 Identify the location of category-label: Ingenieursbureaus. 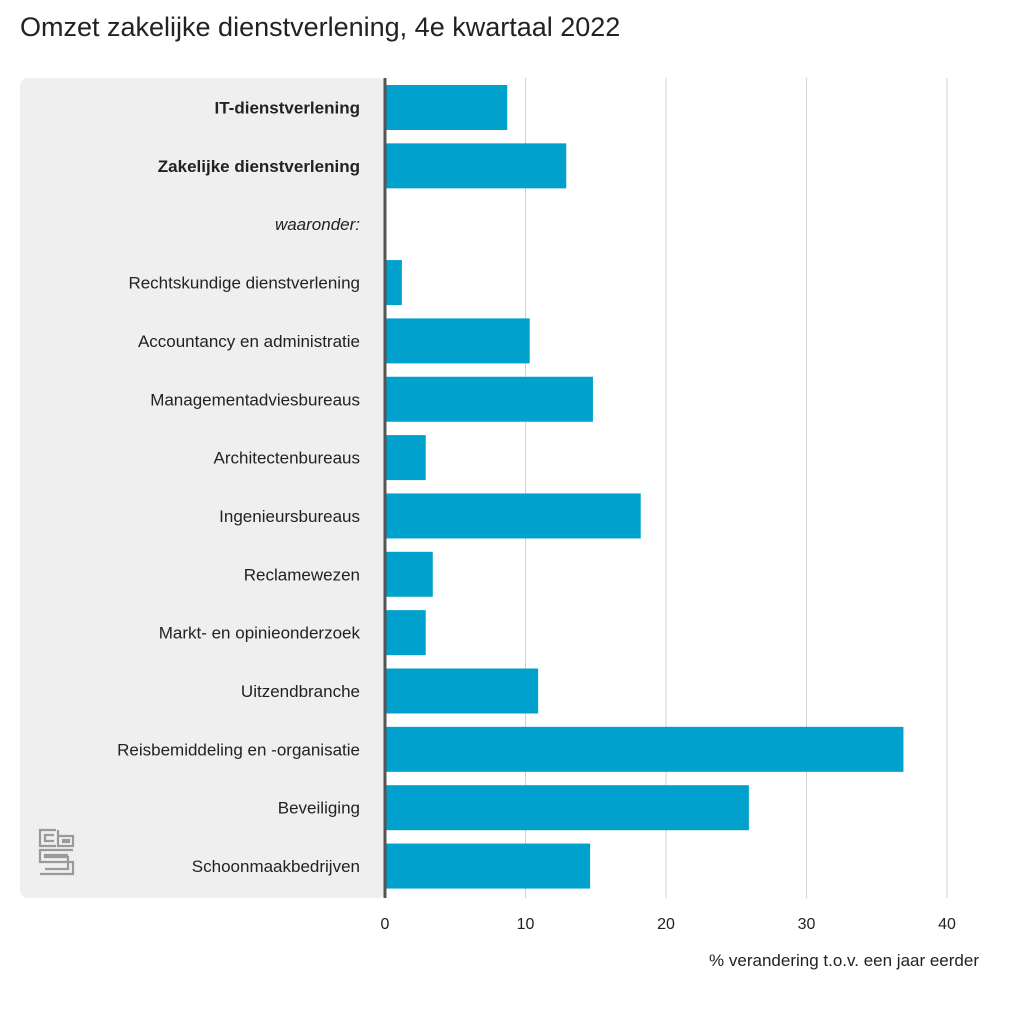
(289, 516).